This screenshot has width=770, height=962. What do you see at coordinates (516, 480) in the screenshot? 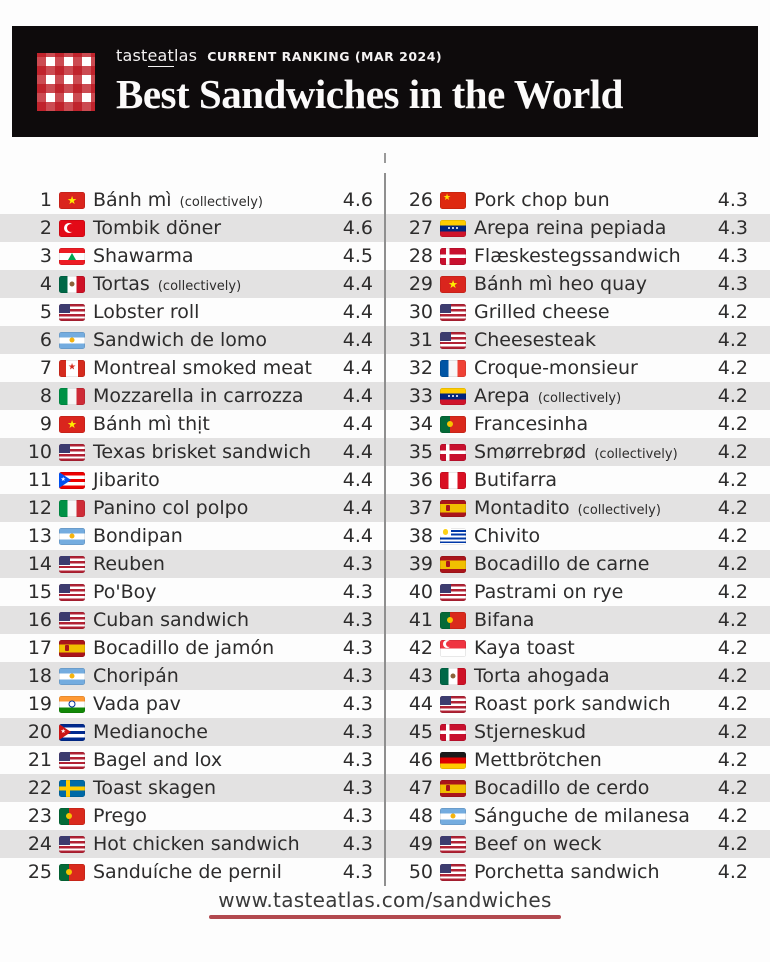
I see `sandwich-name: Butifarra` at bounding box center [516, 480].